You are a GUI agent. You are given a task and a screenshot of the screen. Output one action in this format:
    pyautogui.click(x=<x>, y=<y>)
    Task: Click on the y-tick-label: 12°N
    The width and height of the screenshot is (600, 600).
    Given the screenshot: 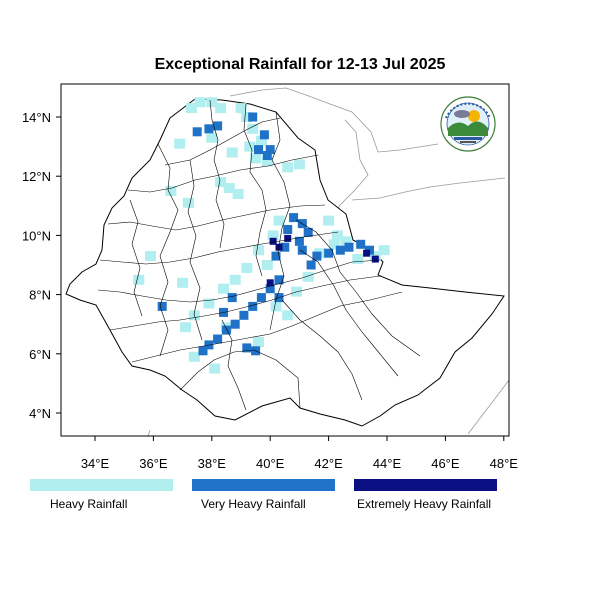 What is the action you would take?
    pyautogui.click(x=36, y=176)
    